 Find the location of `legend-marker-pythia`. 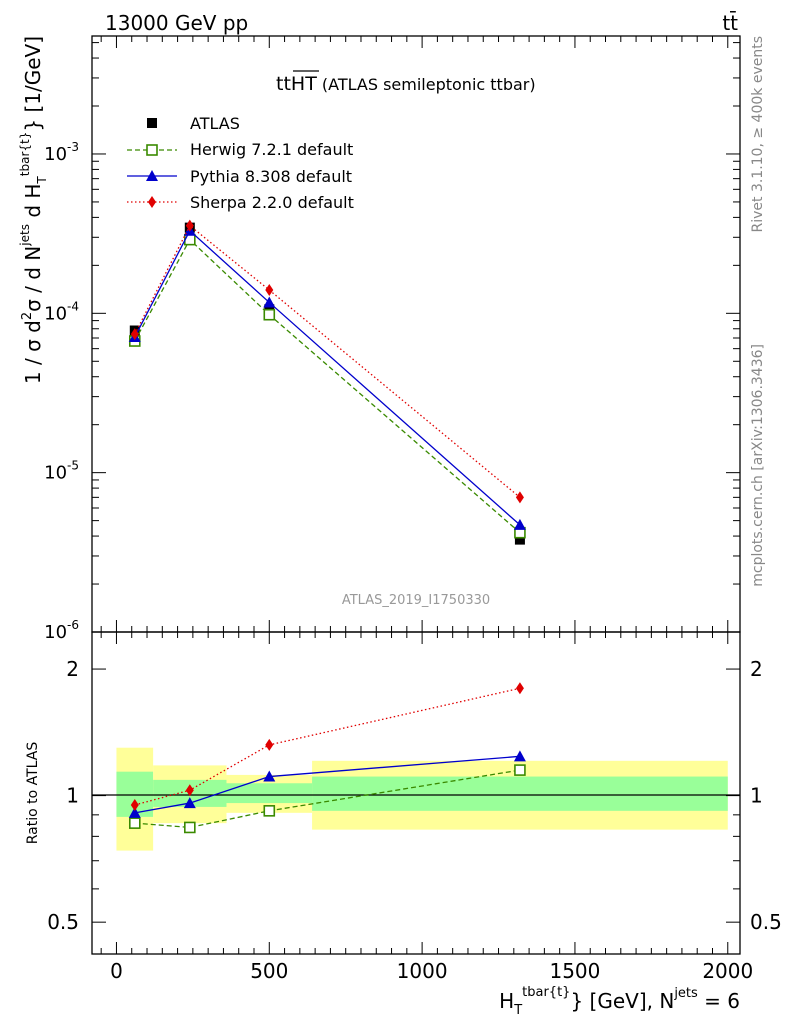

legend-marker-pythia is located at coordinates (152, 175).